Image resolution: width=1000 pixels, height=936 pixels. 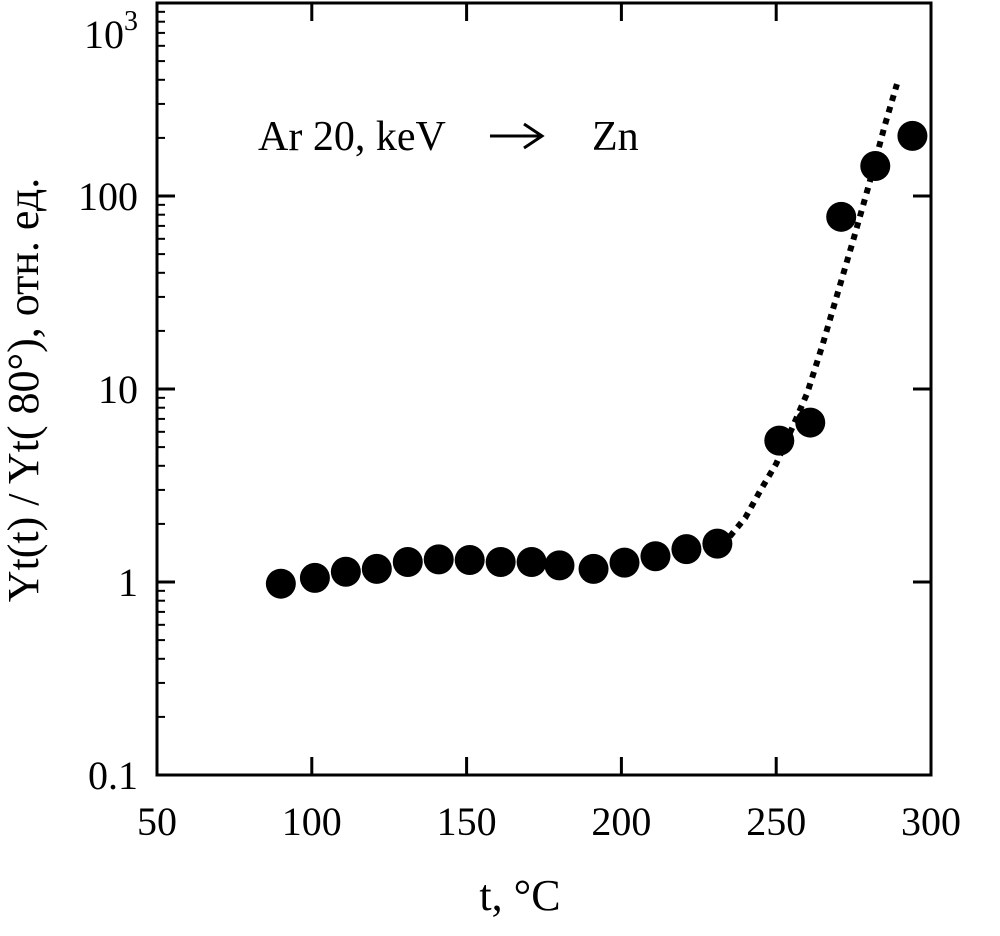 I want to click on x-tick-label: 50, so click(x=157, y=821).